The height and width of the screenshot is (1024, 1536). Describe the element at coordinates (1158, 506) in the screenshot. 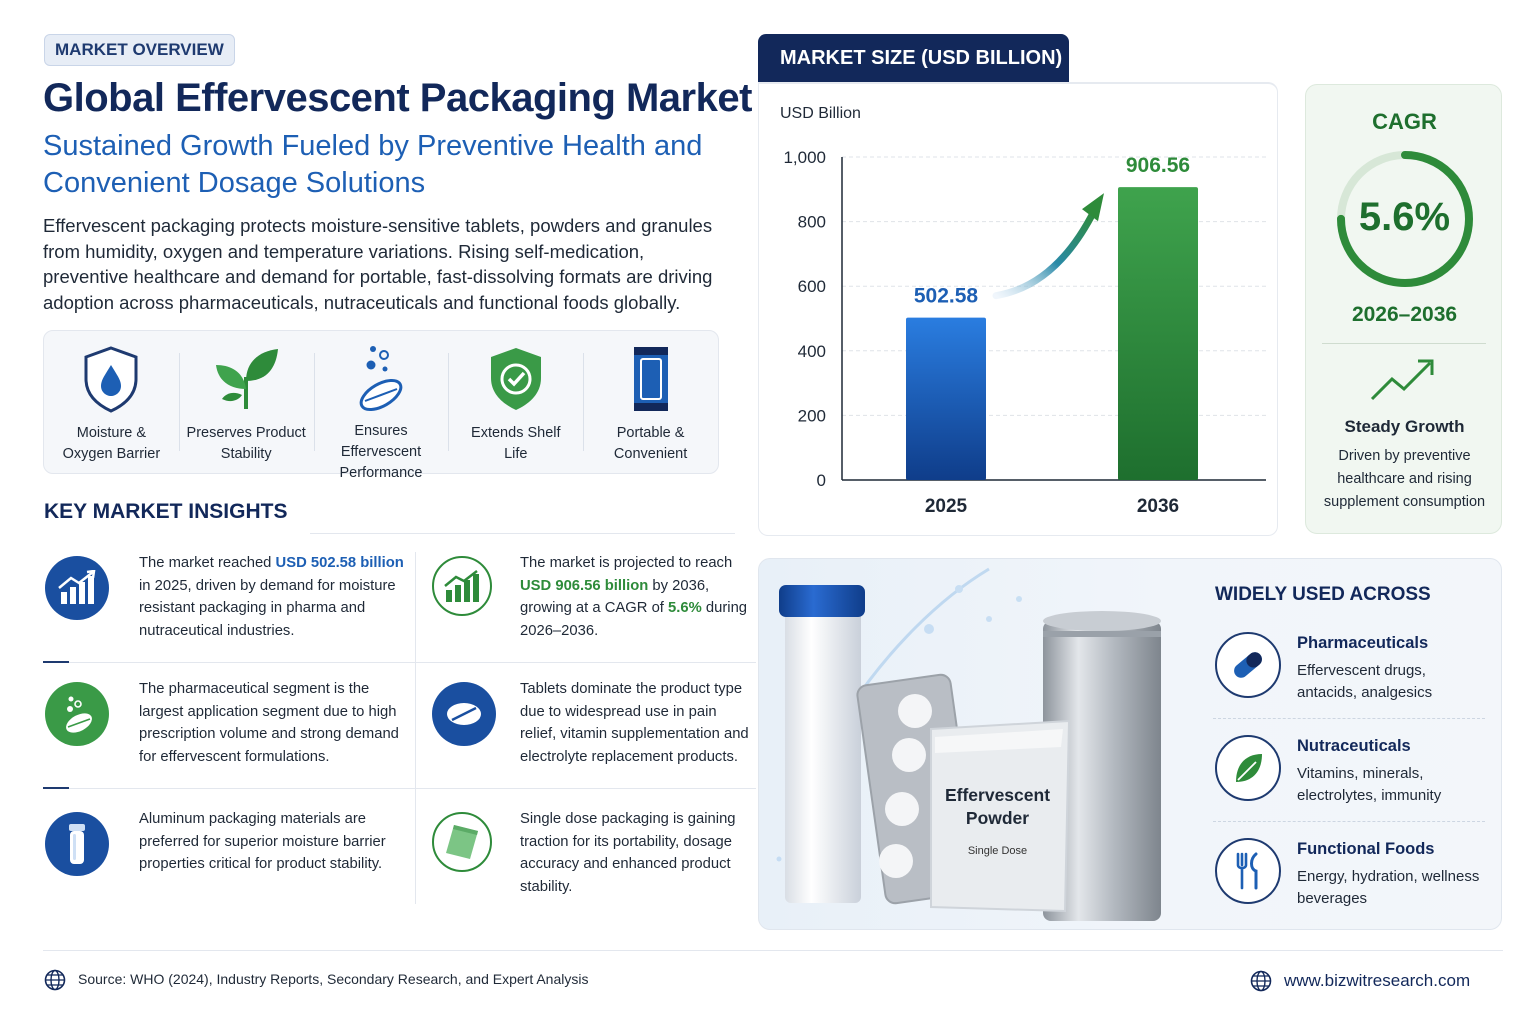

I see `x-tick-label: 2036` at that location.